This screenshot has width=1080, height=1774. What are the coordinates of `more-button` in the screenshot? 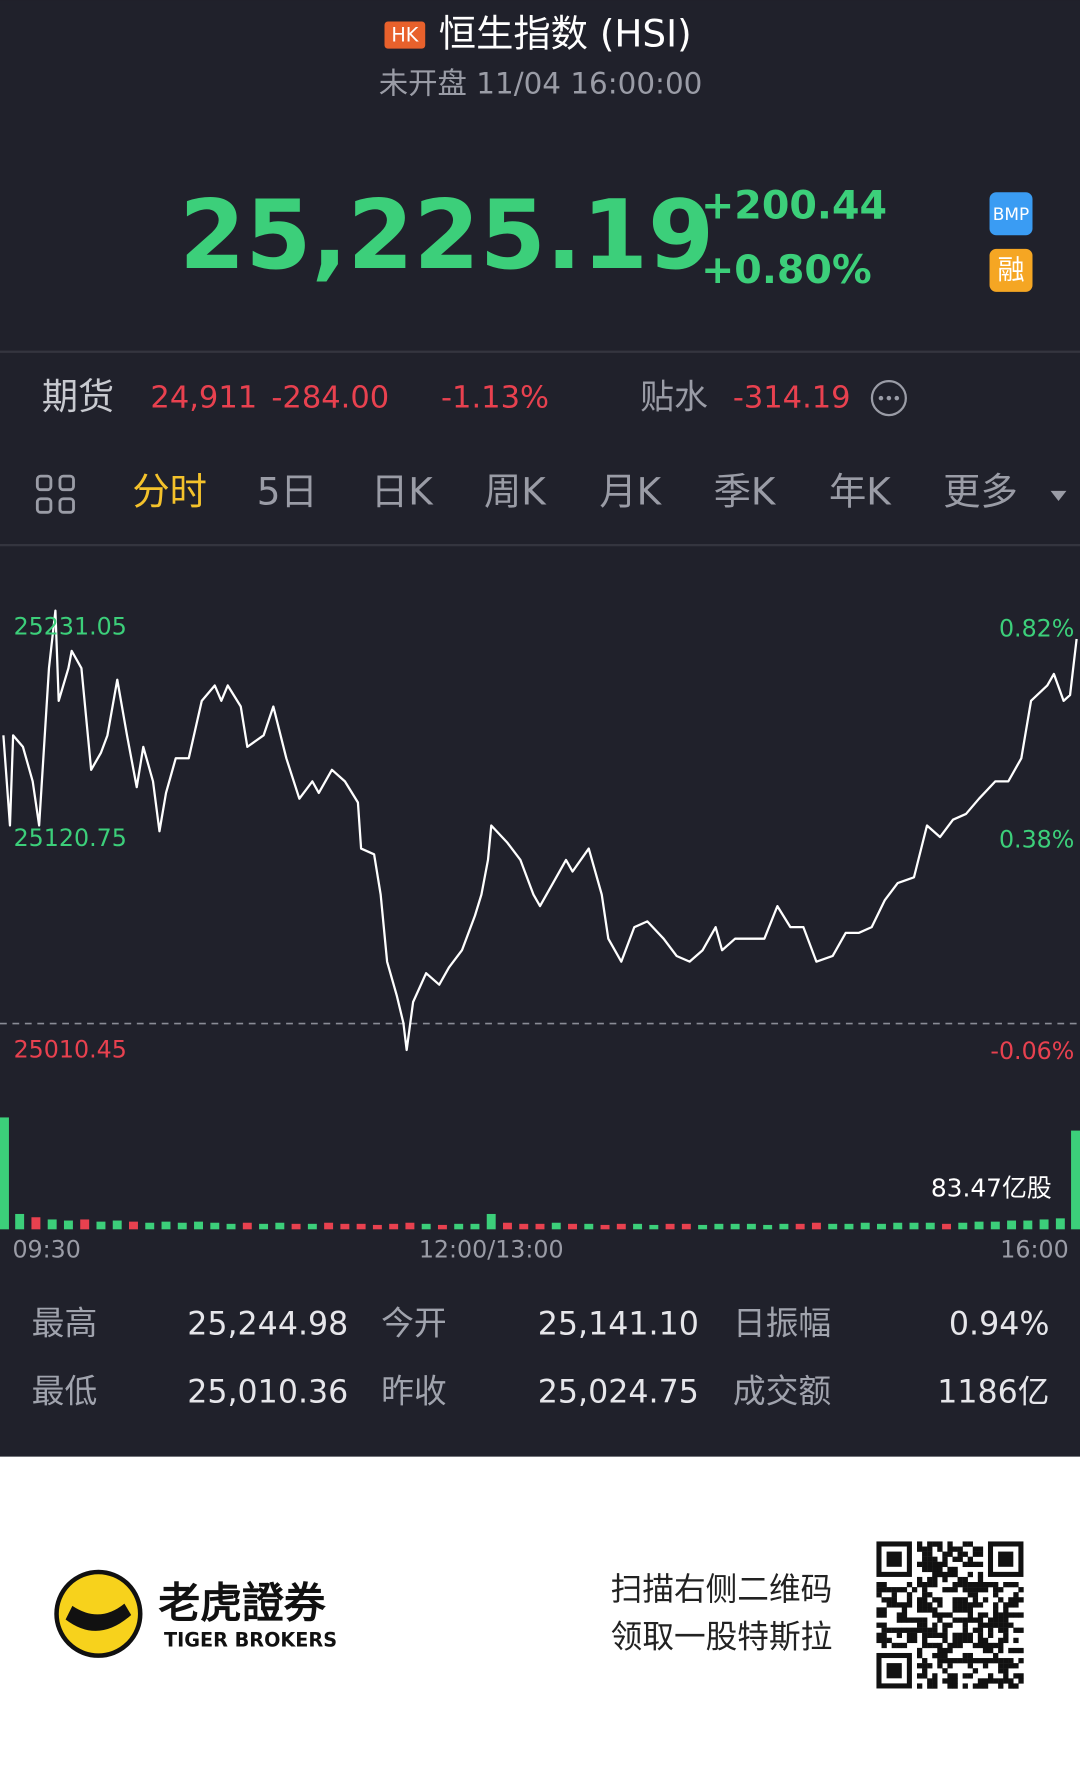 It's located at (888, 398).